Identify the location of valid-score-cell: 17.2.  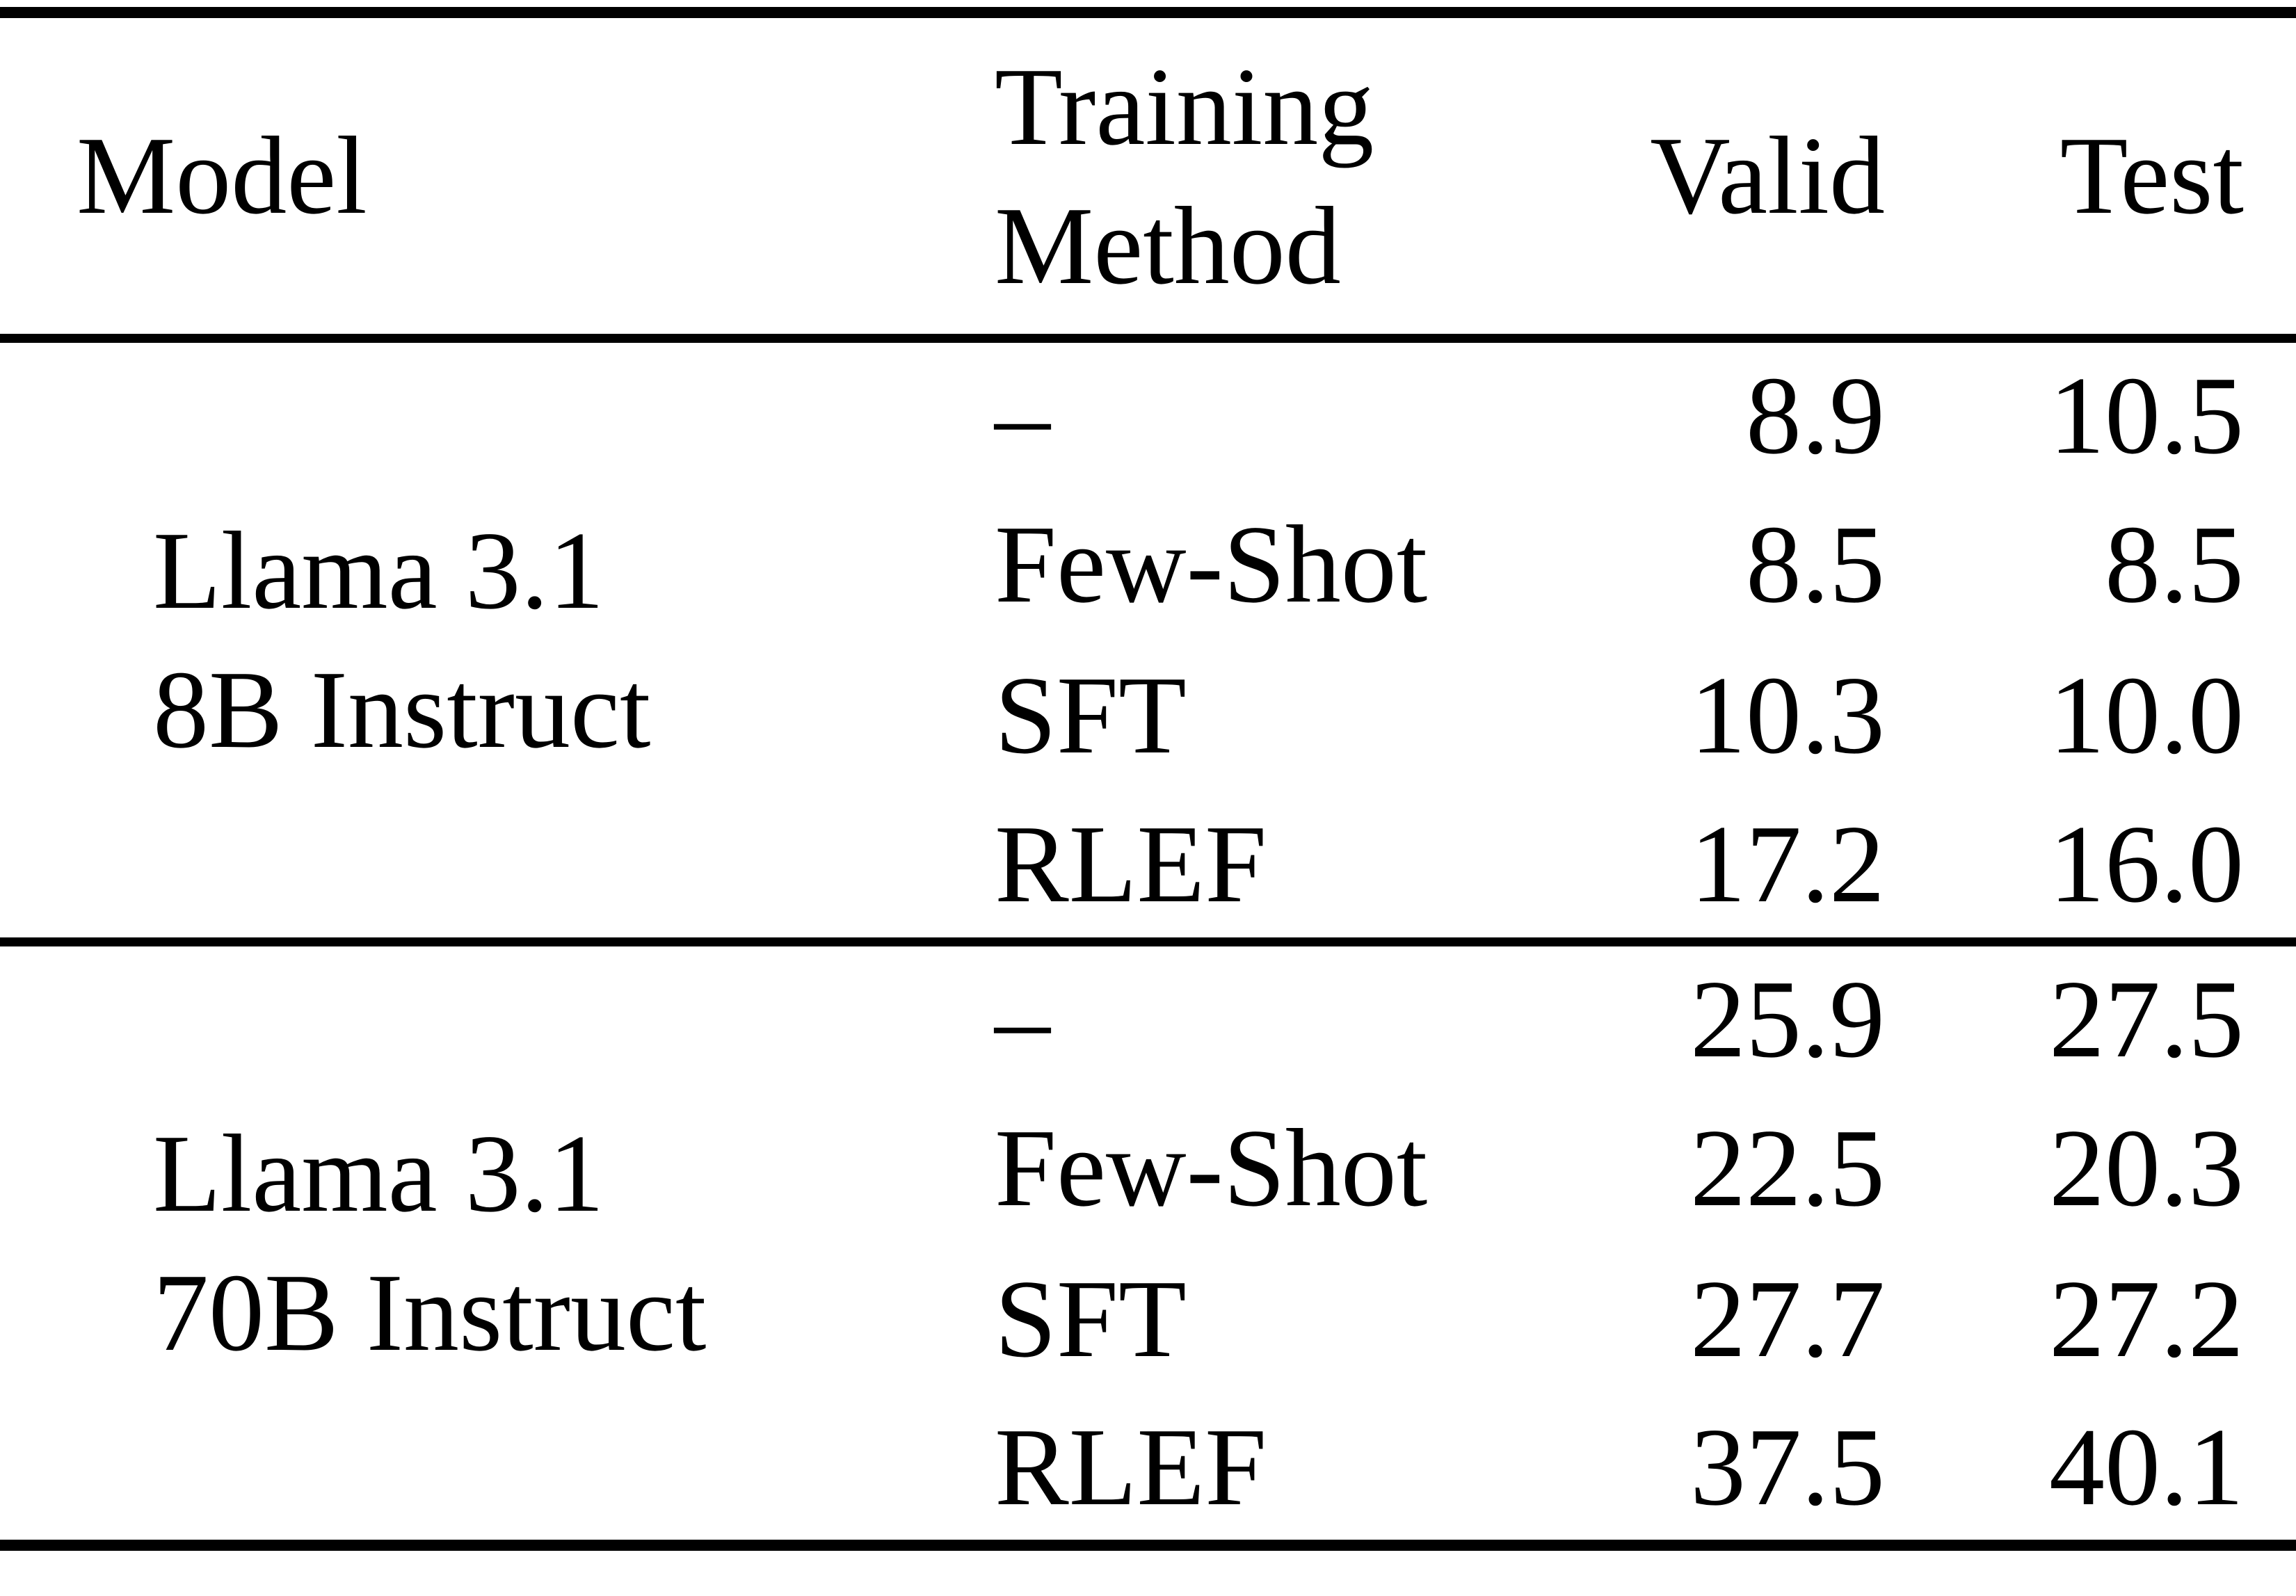
(1787, 863).